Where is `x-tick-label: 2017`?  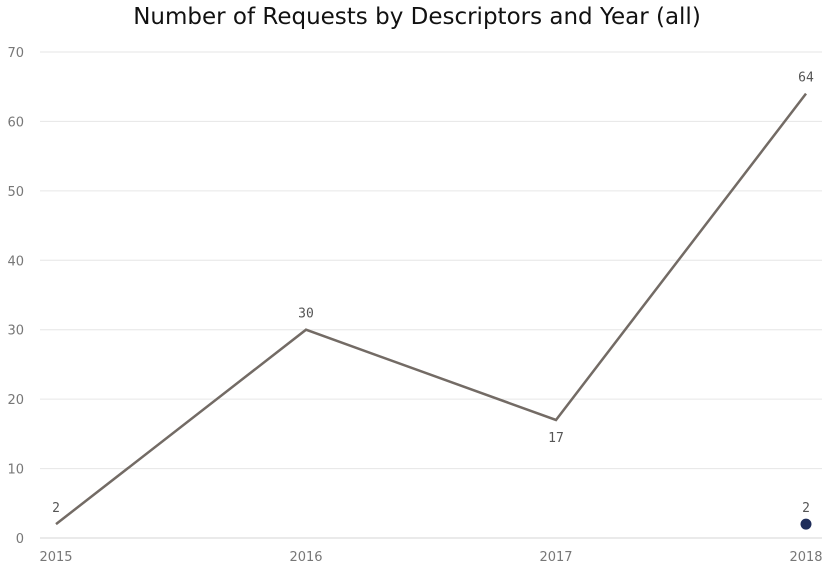
x-tick-label: 2017 is located at coordinates (555, 557).